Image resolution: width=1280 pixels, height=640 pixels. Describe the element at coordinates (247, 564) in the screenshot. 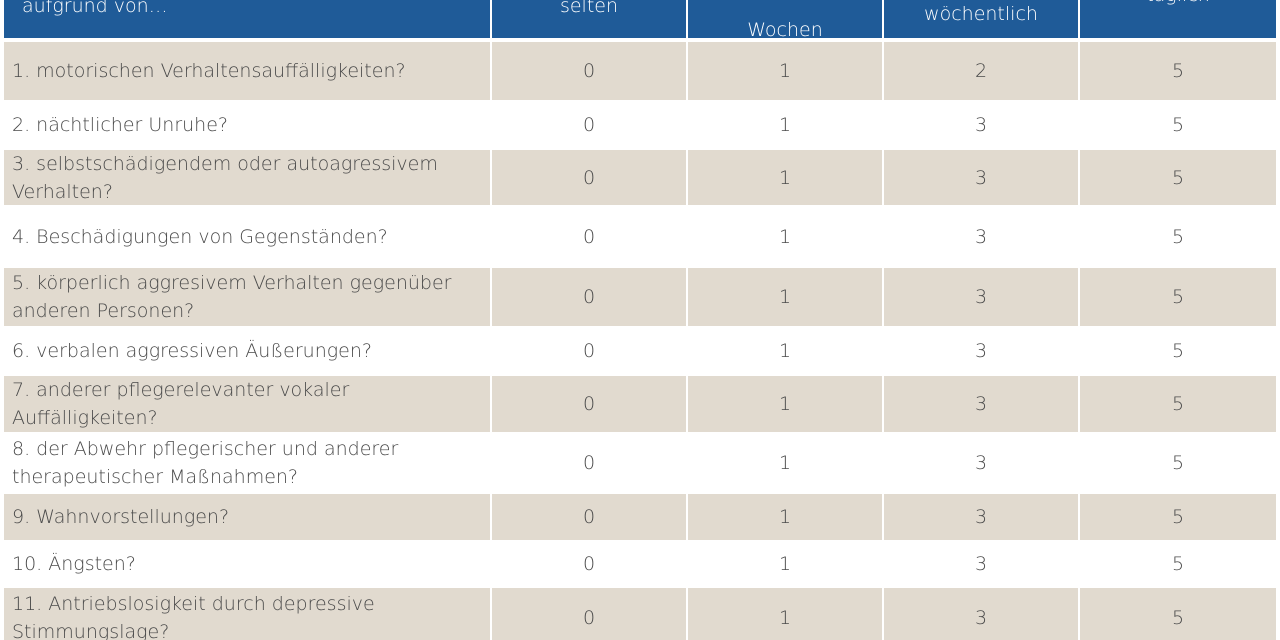

I see `row-label: 10. Ängsten?` at that location.